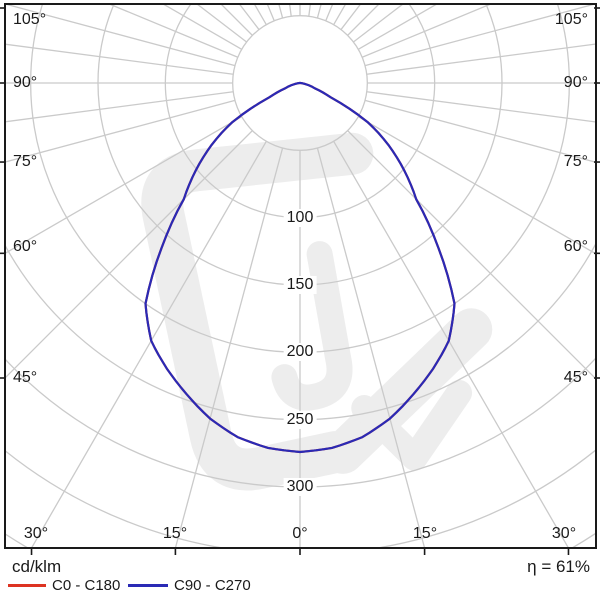 This screenshot has width=600, height=600. What do you see at coordinates (37, 566) in the screenshot?
I see `units-label: cd/klm` at bounding box center [37, 566].